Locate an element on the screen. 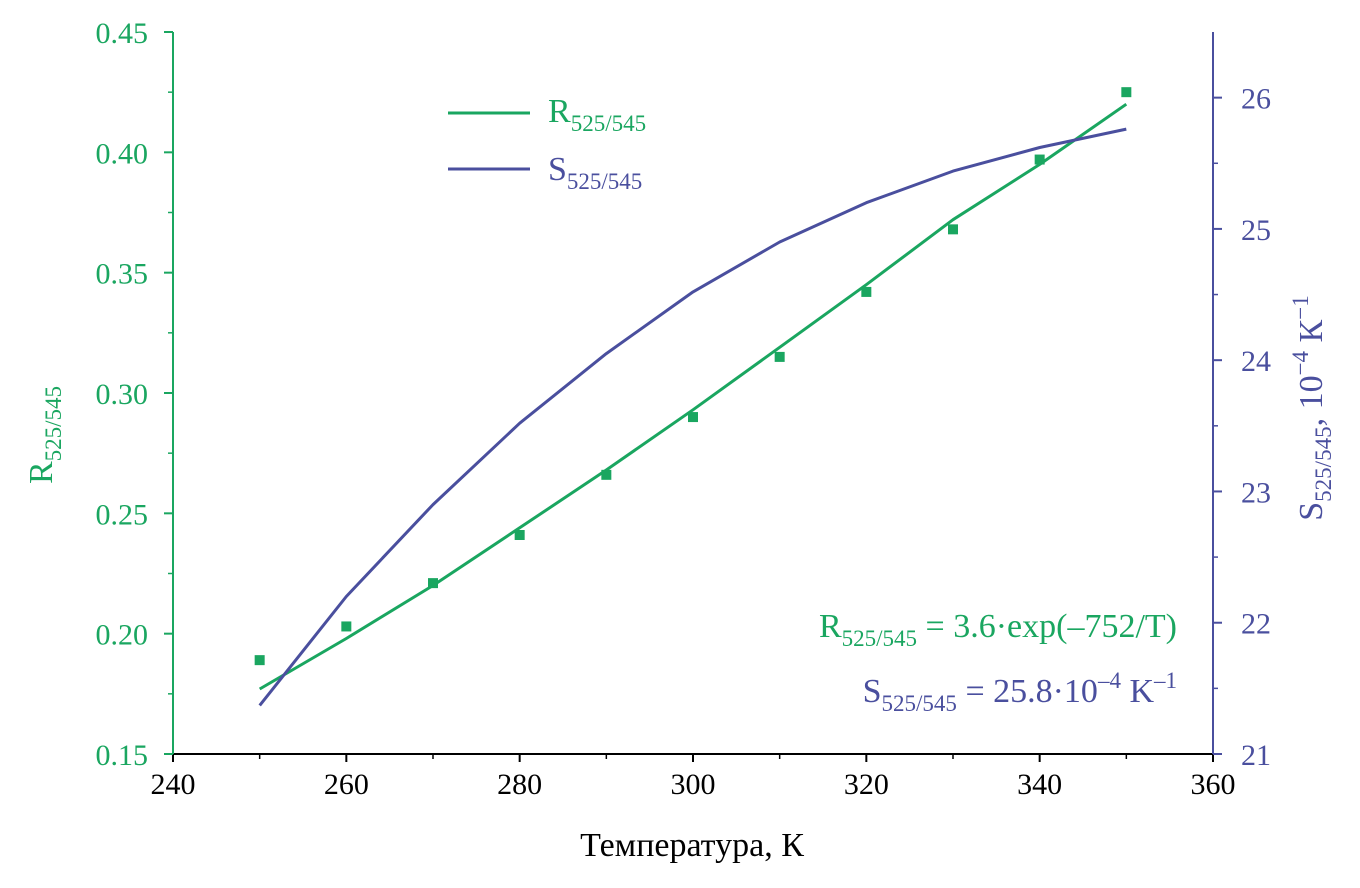 The width and height of the screenshot is (1360, 888). left-y-axis-title: R525/545 is located at coordinates (44, 435).